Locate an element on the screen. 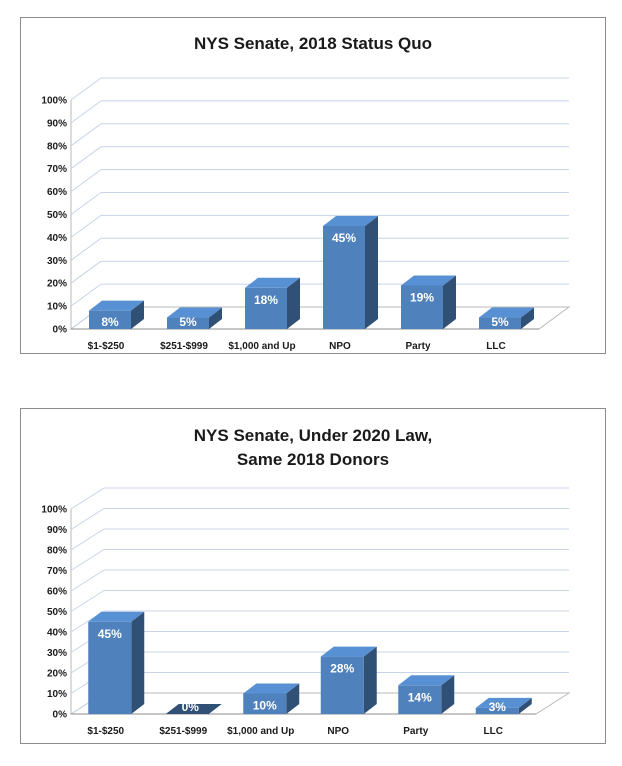 The width and height of the screenshot is (622, 766). chart-title-line: Same 2018 Donors is located at coordinates (313, 459).